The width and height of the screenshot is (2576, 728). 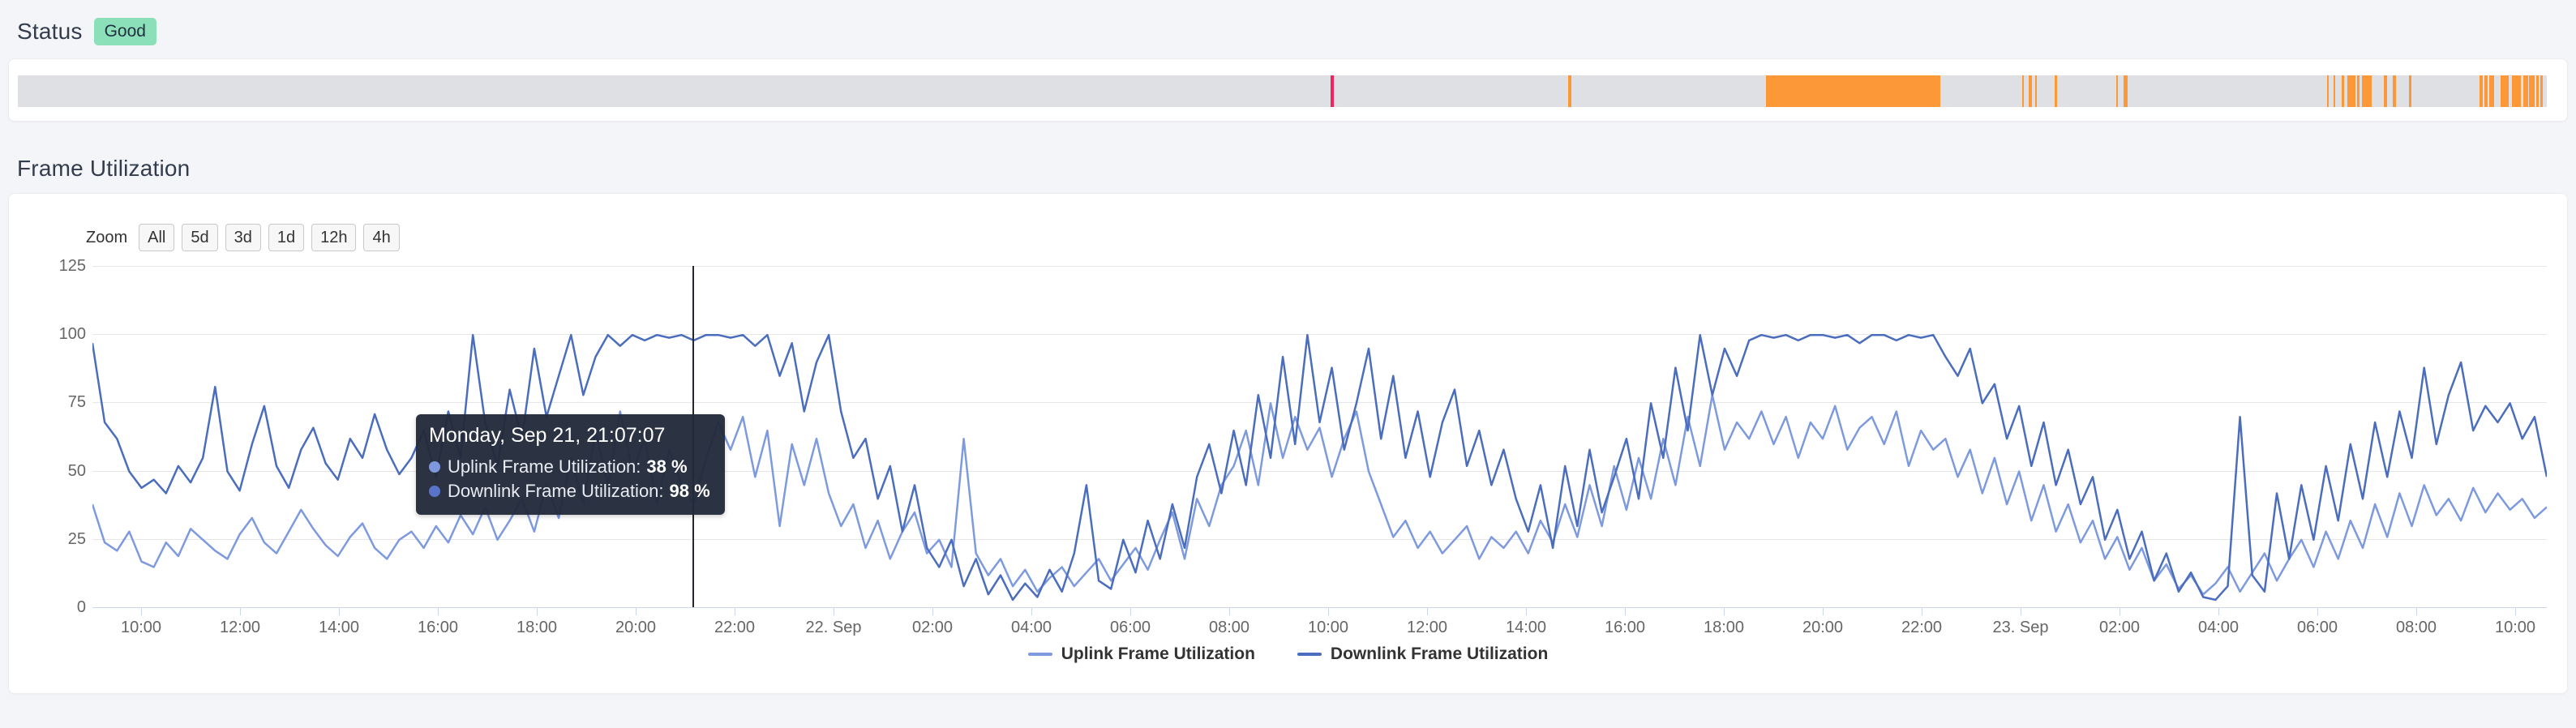 I want to click on status-title: Status, so click(x=50, y=32).